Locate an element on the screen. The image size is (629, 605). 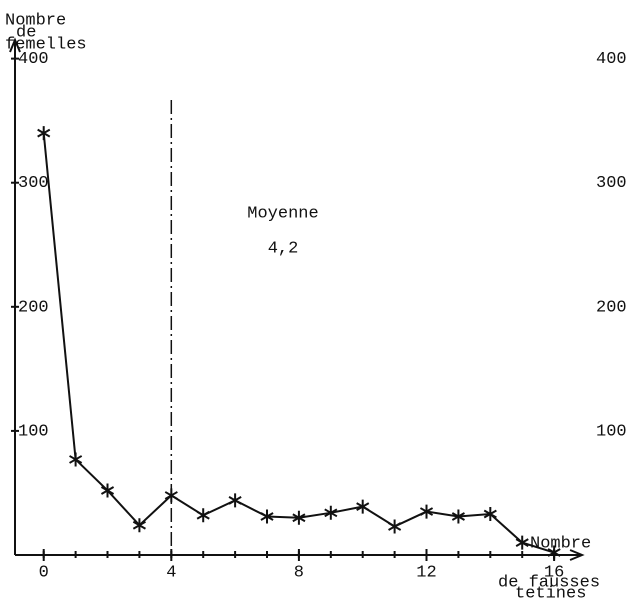
y2-tick-label: 200 is located at coordinates (611, 307).